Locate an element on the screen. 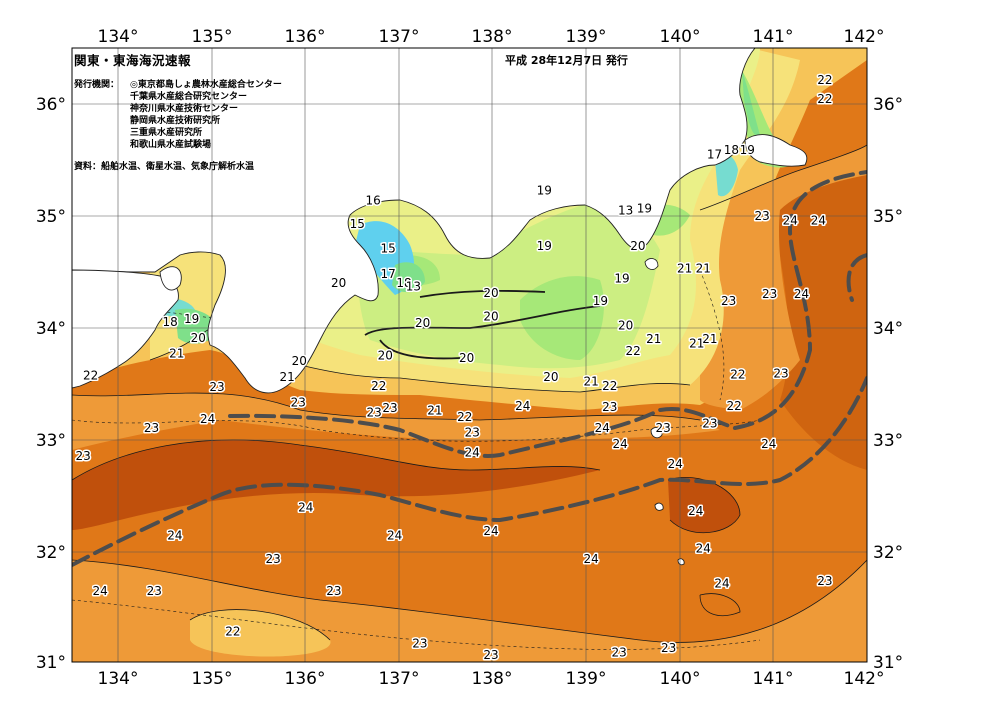 The width and height of the screenshot is (1002, 709). lat-label-left: 32° is located at coordinates (51, 553).